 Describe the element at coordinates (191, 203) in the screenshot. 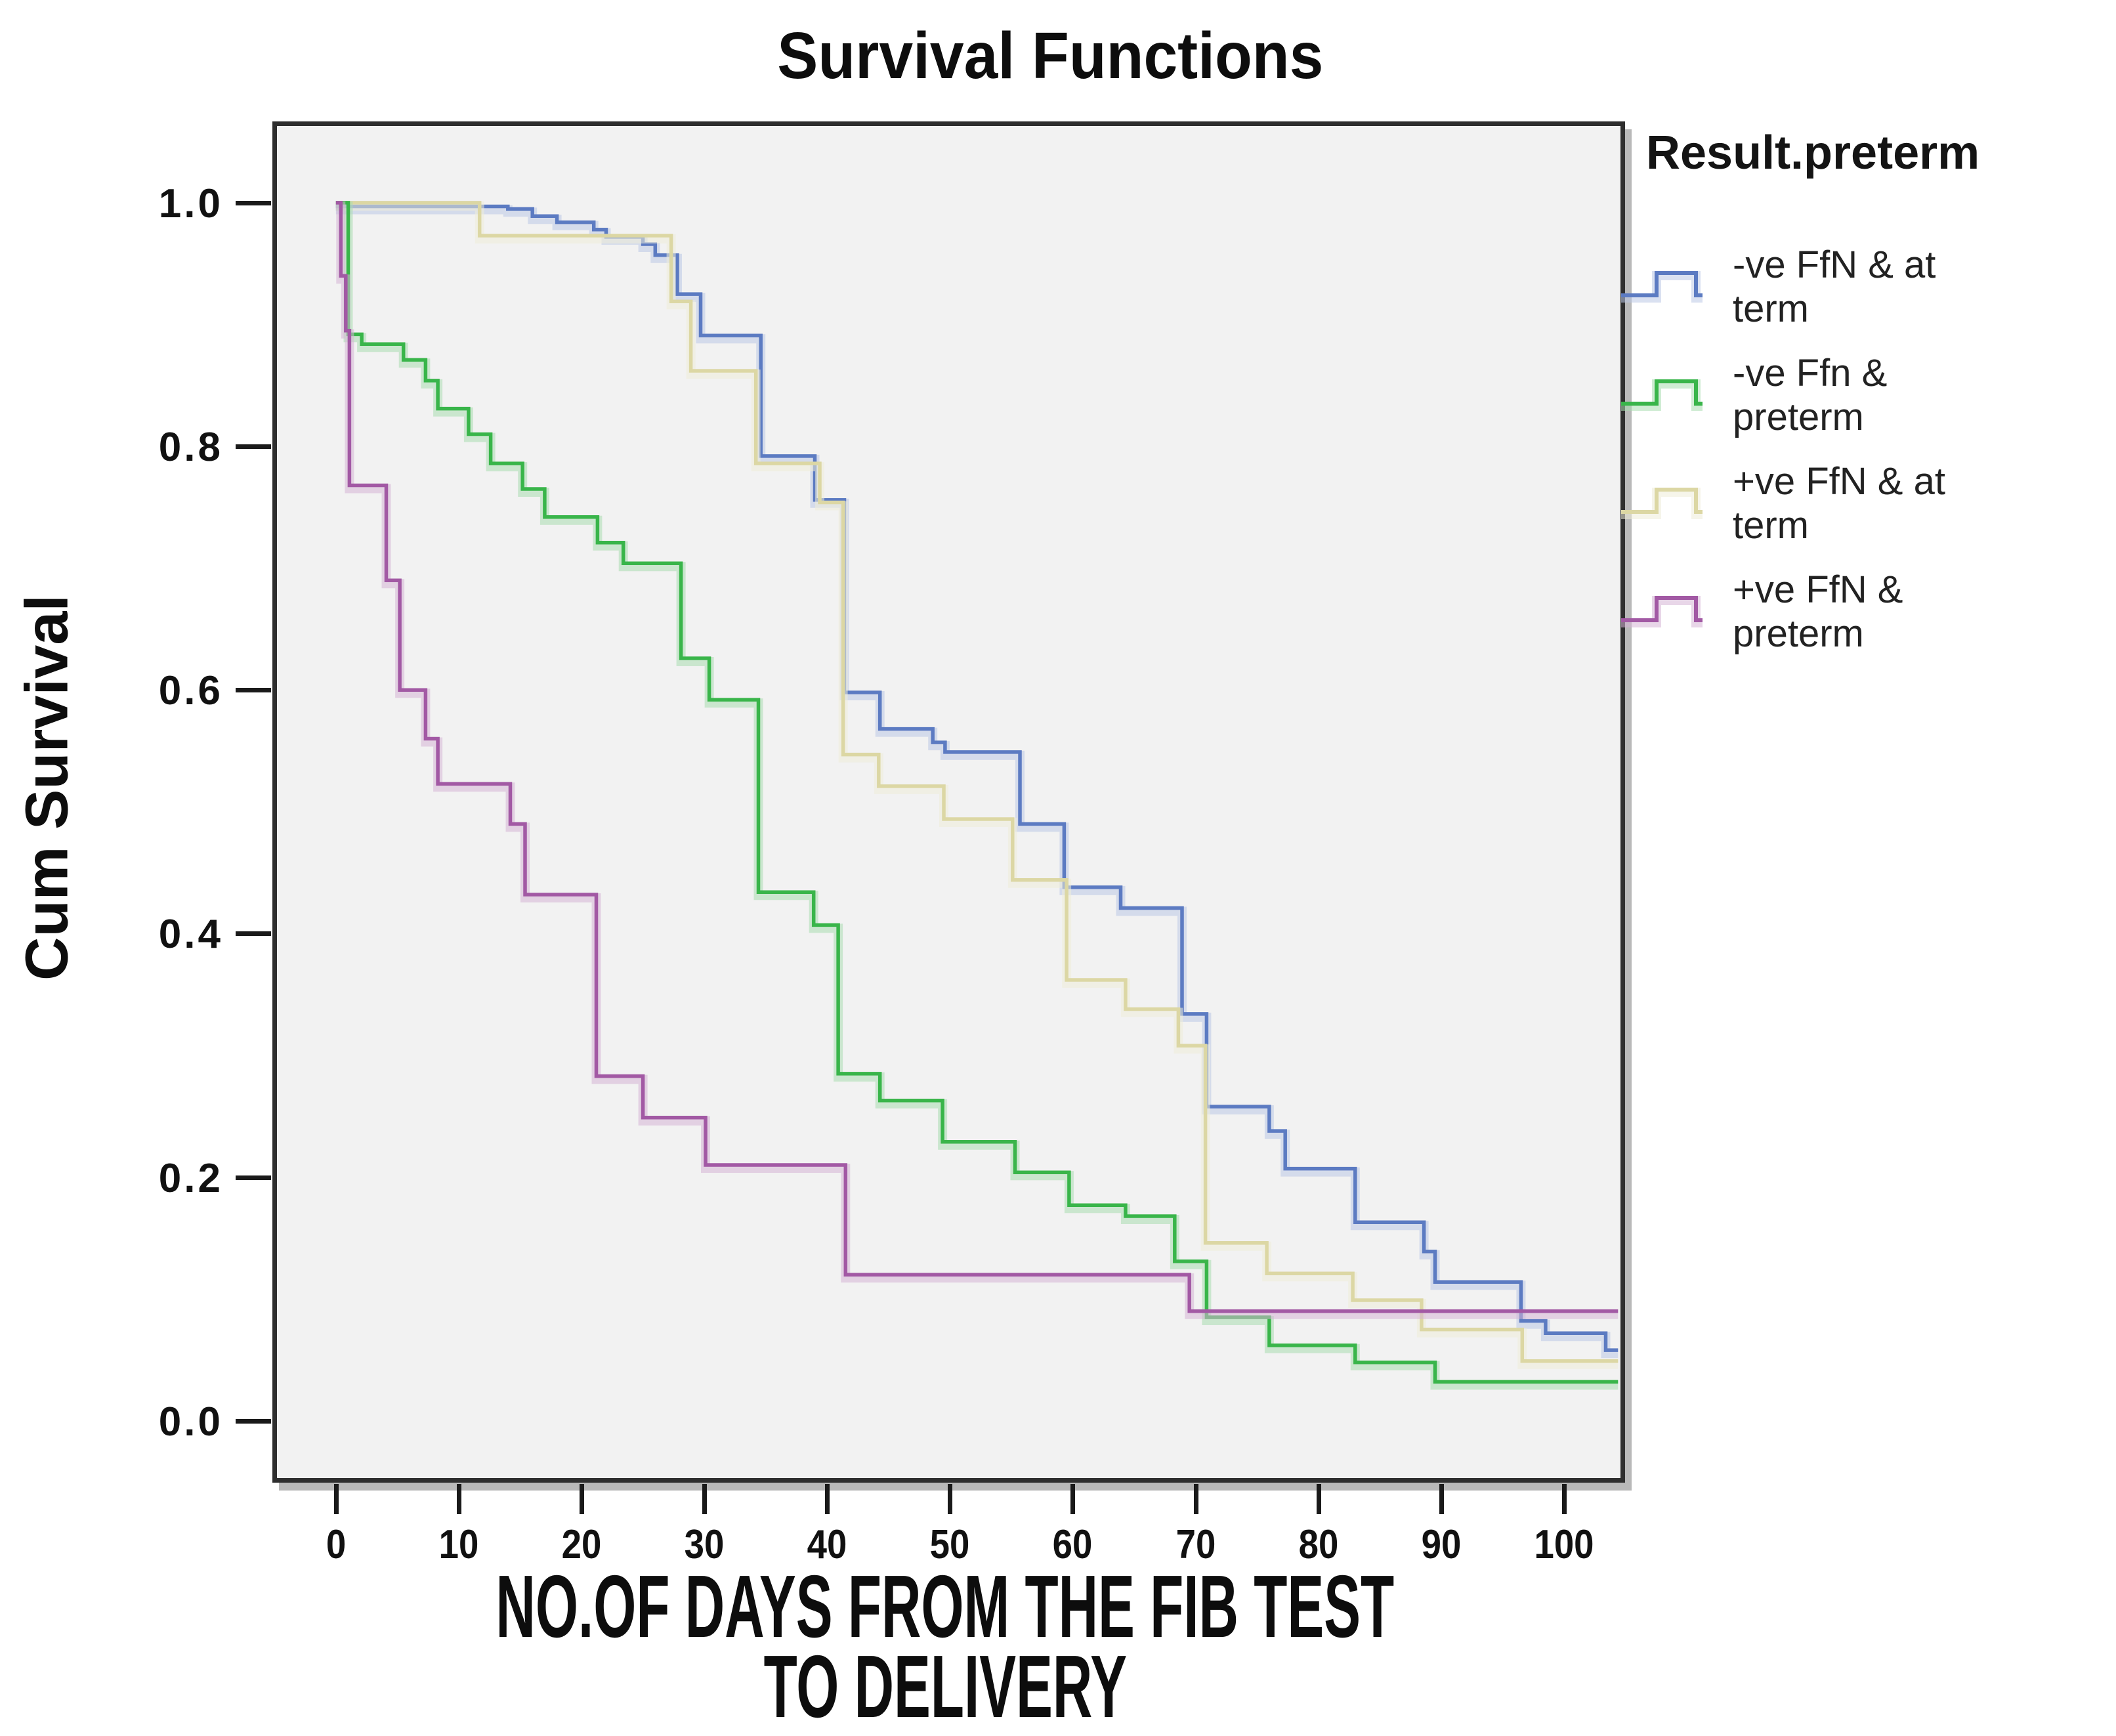

I see `y-axis-tick-label: 1.0` at that location.